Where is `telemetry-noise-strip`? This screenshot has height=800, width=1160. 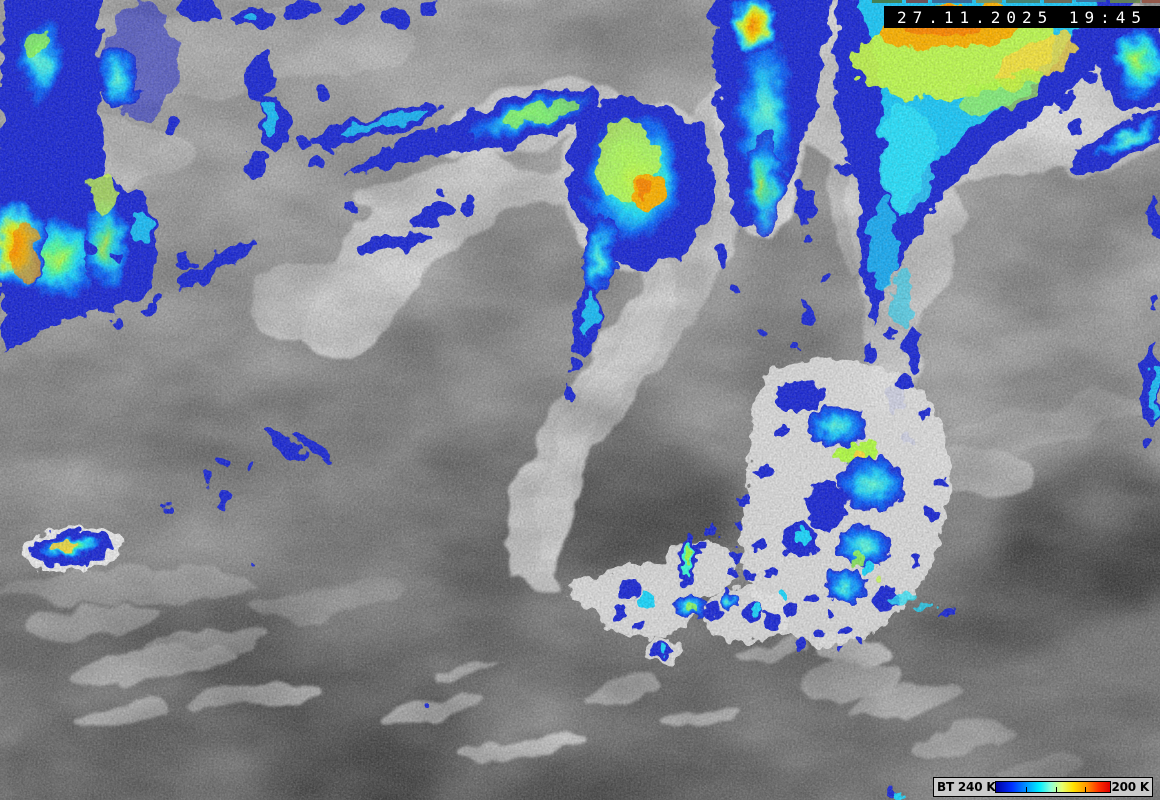
telemetry-noise-strip is located at coordinates (1016, 1).